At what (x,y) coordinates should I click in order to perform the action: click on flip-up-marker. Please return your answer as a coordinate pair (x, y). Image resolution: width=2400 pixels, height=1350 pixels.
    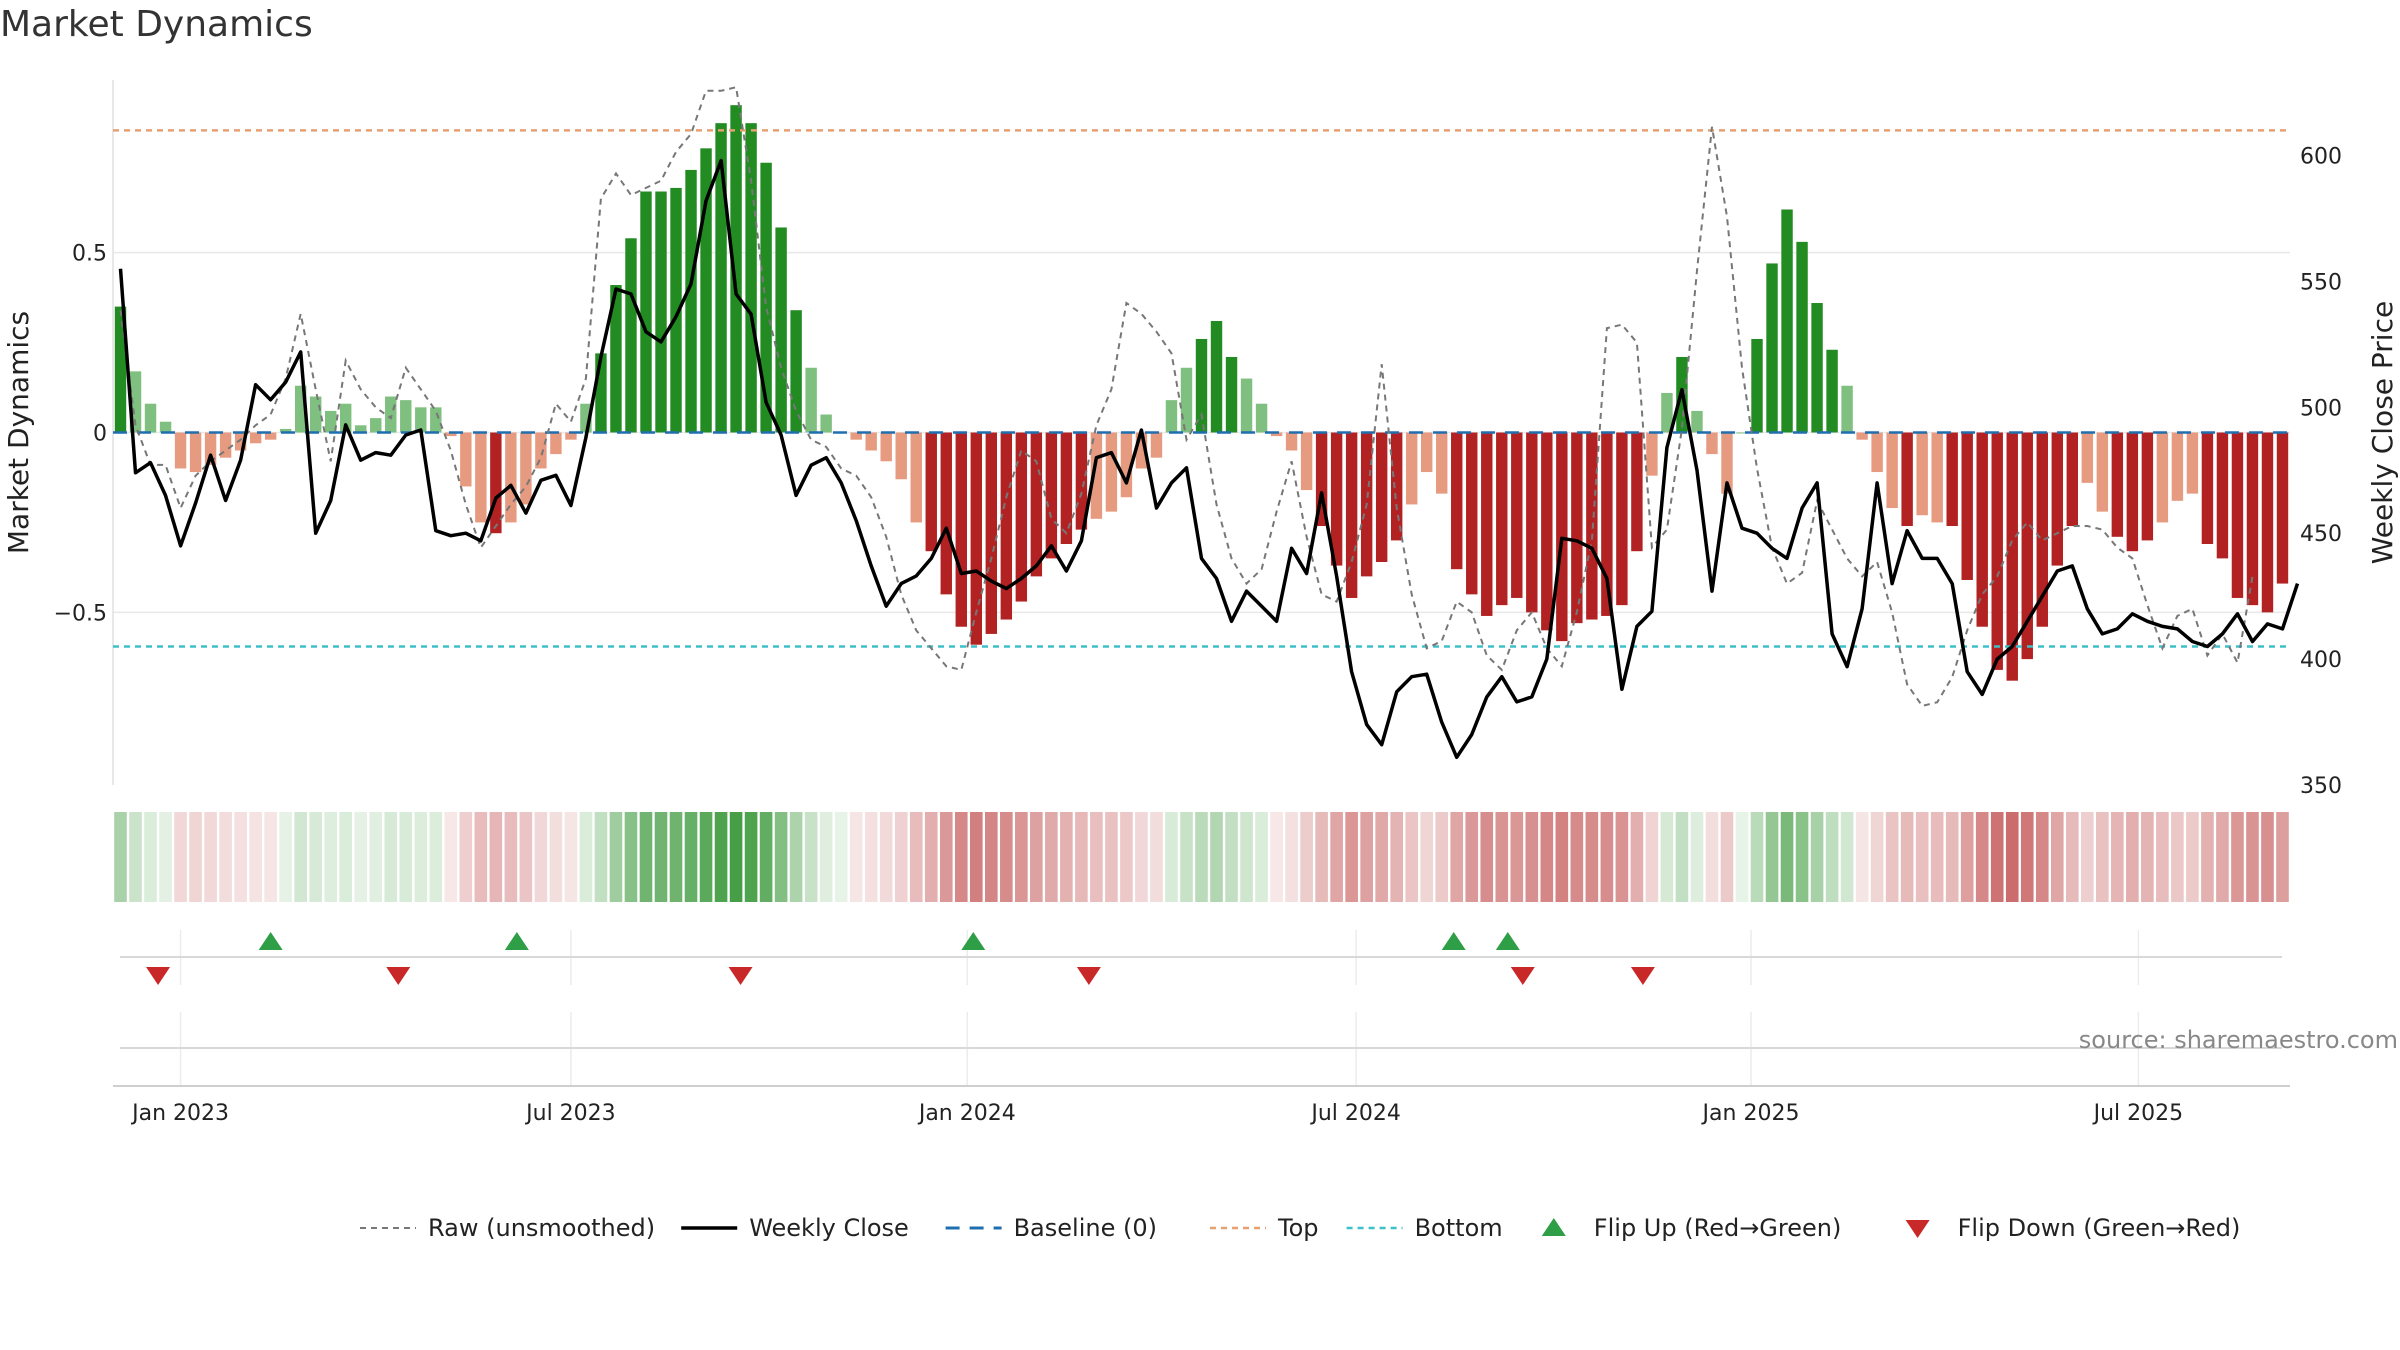
    Looking at the image, I should click on (973, 941).